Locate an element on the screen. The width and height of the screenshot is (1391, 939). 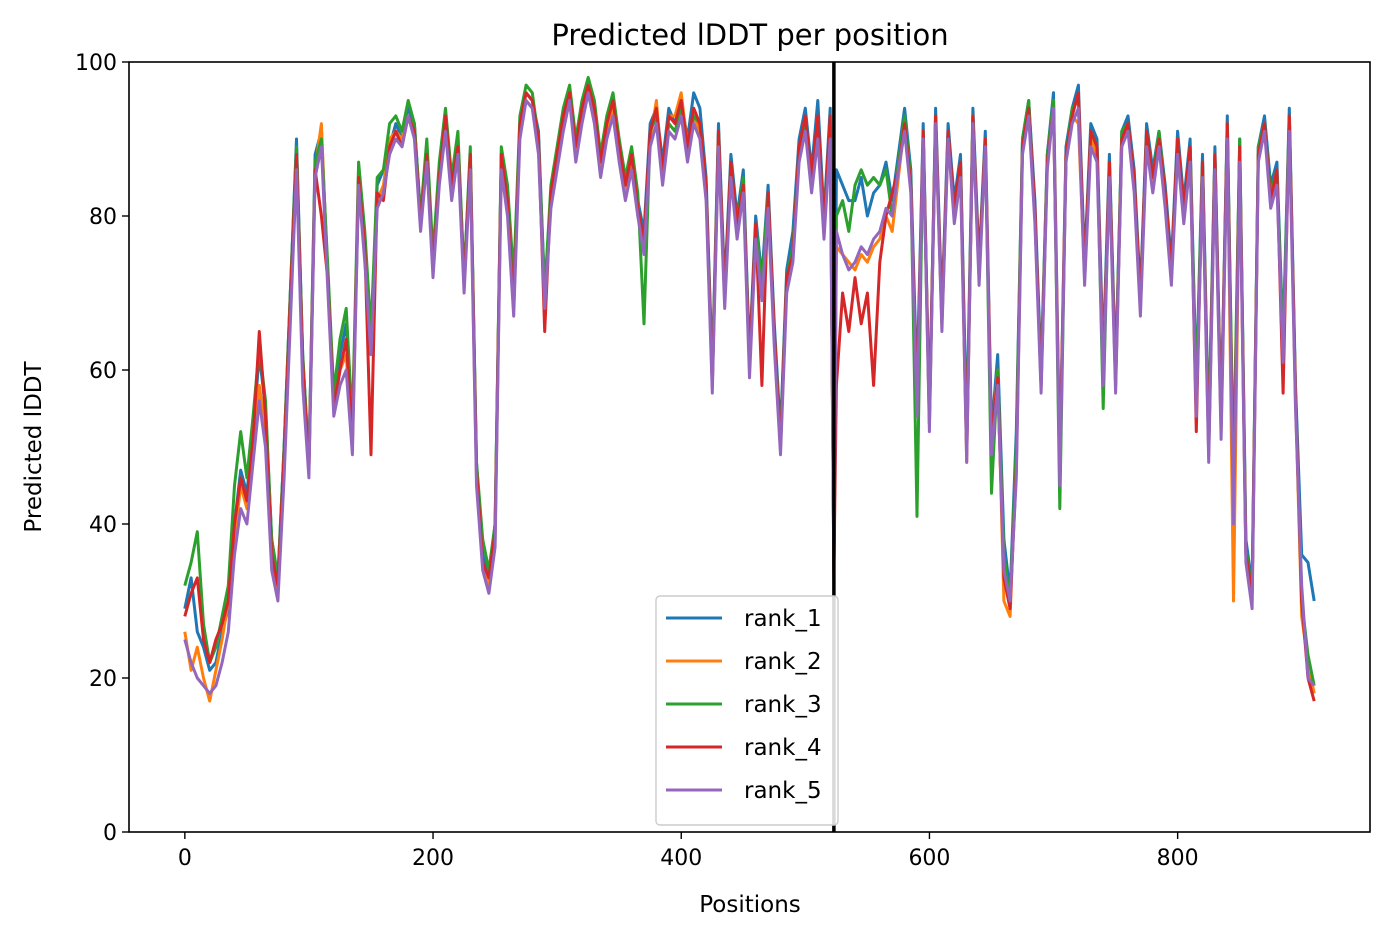
legend-label-rank_5: rank_5 is located at coordinates (783, 791).